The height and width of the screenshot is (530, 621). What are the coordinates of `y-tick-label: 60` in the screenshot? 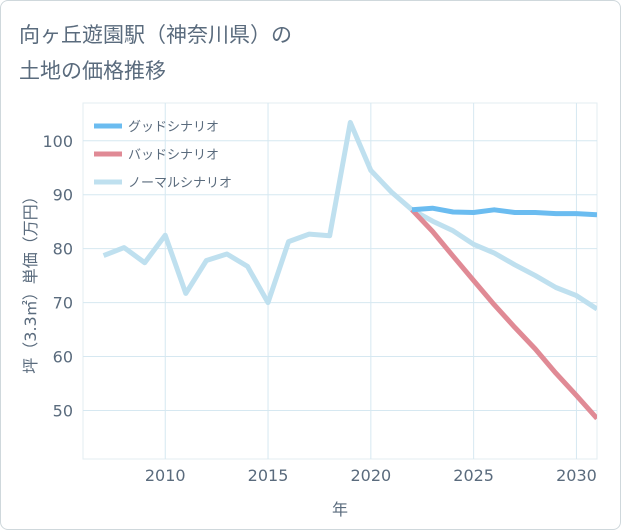 It's located at (63, 357).